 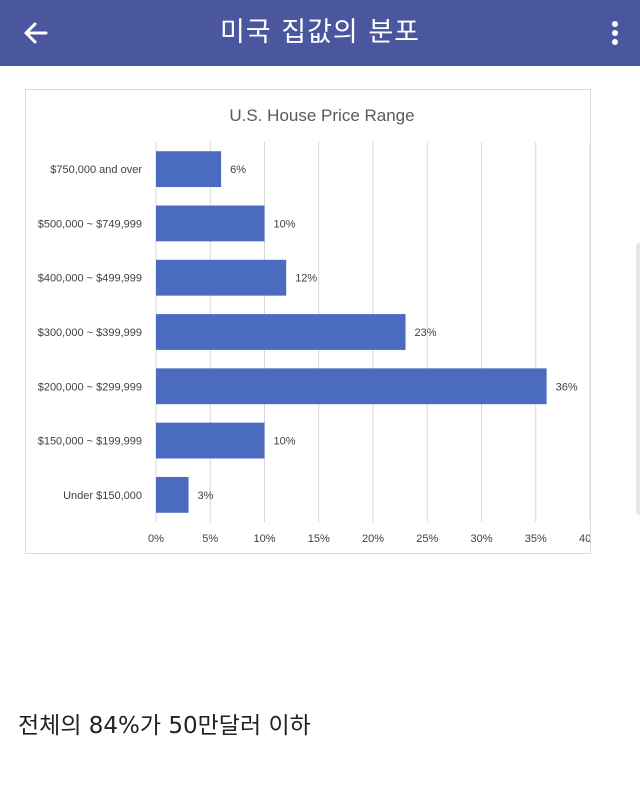 I want to click on data-label: 12%, so click(x=306, y=279).